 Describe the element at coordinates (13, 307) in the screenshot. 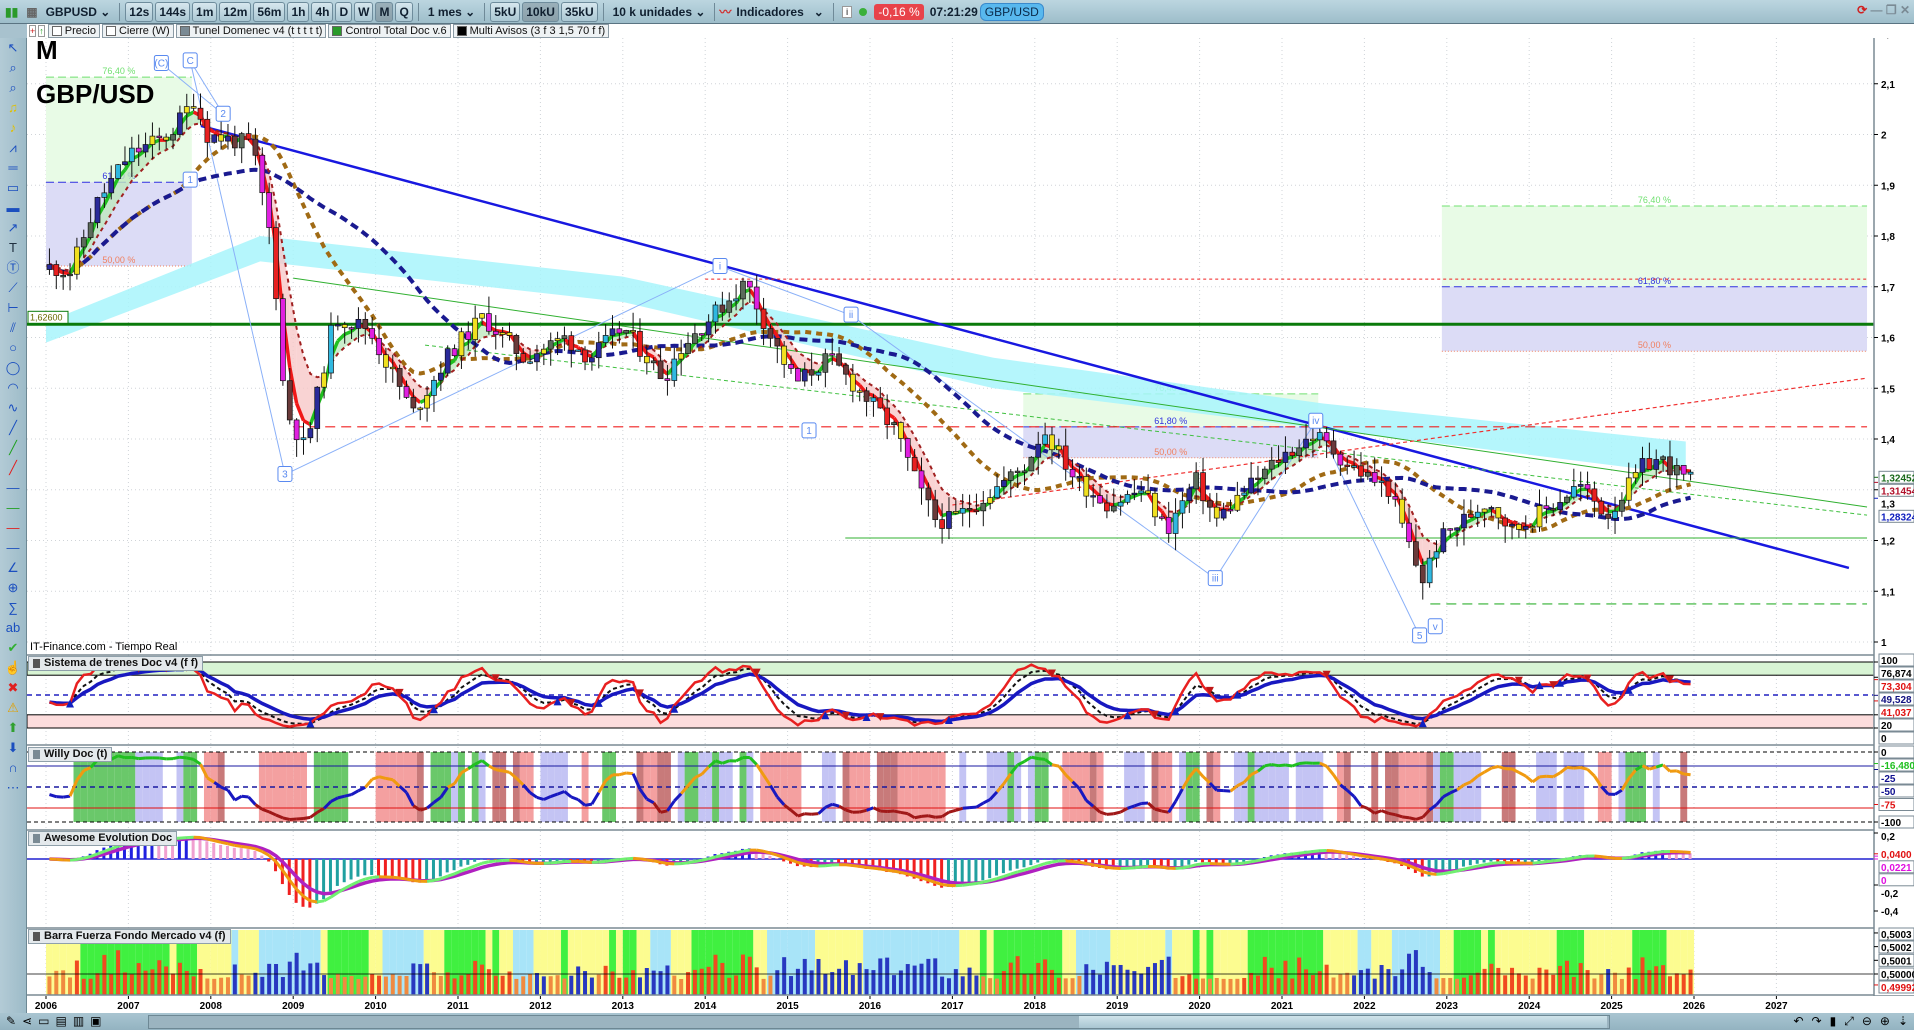

I see `ruler-icon: ⊢` at that location.